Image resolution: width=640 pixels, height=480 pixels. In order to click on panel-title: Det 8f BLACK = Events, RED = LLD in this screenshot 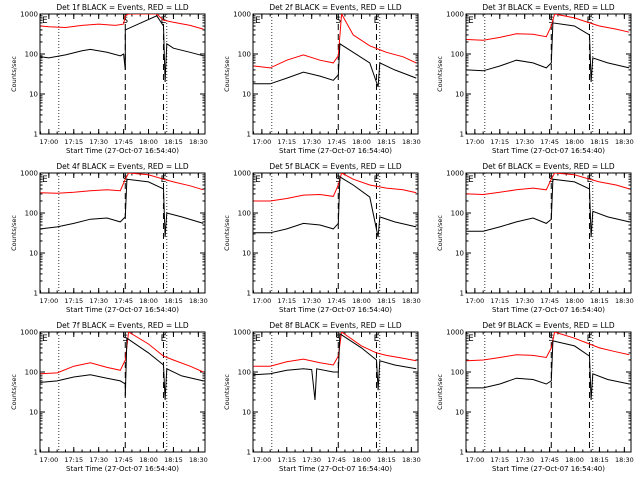, I will do `click(335, 325)`.